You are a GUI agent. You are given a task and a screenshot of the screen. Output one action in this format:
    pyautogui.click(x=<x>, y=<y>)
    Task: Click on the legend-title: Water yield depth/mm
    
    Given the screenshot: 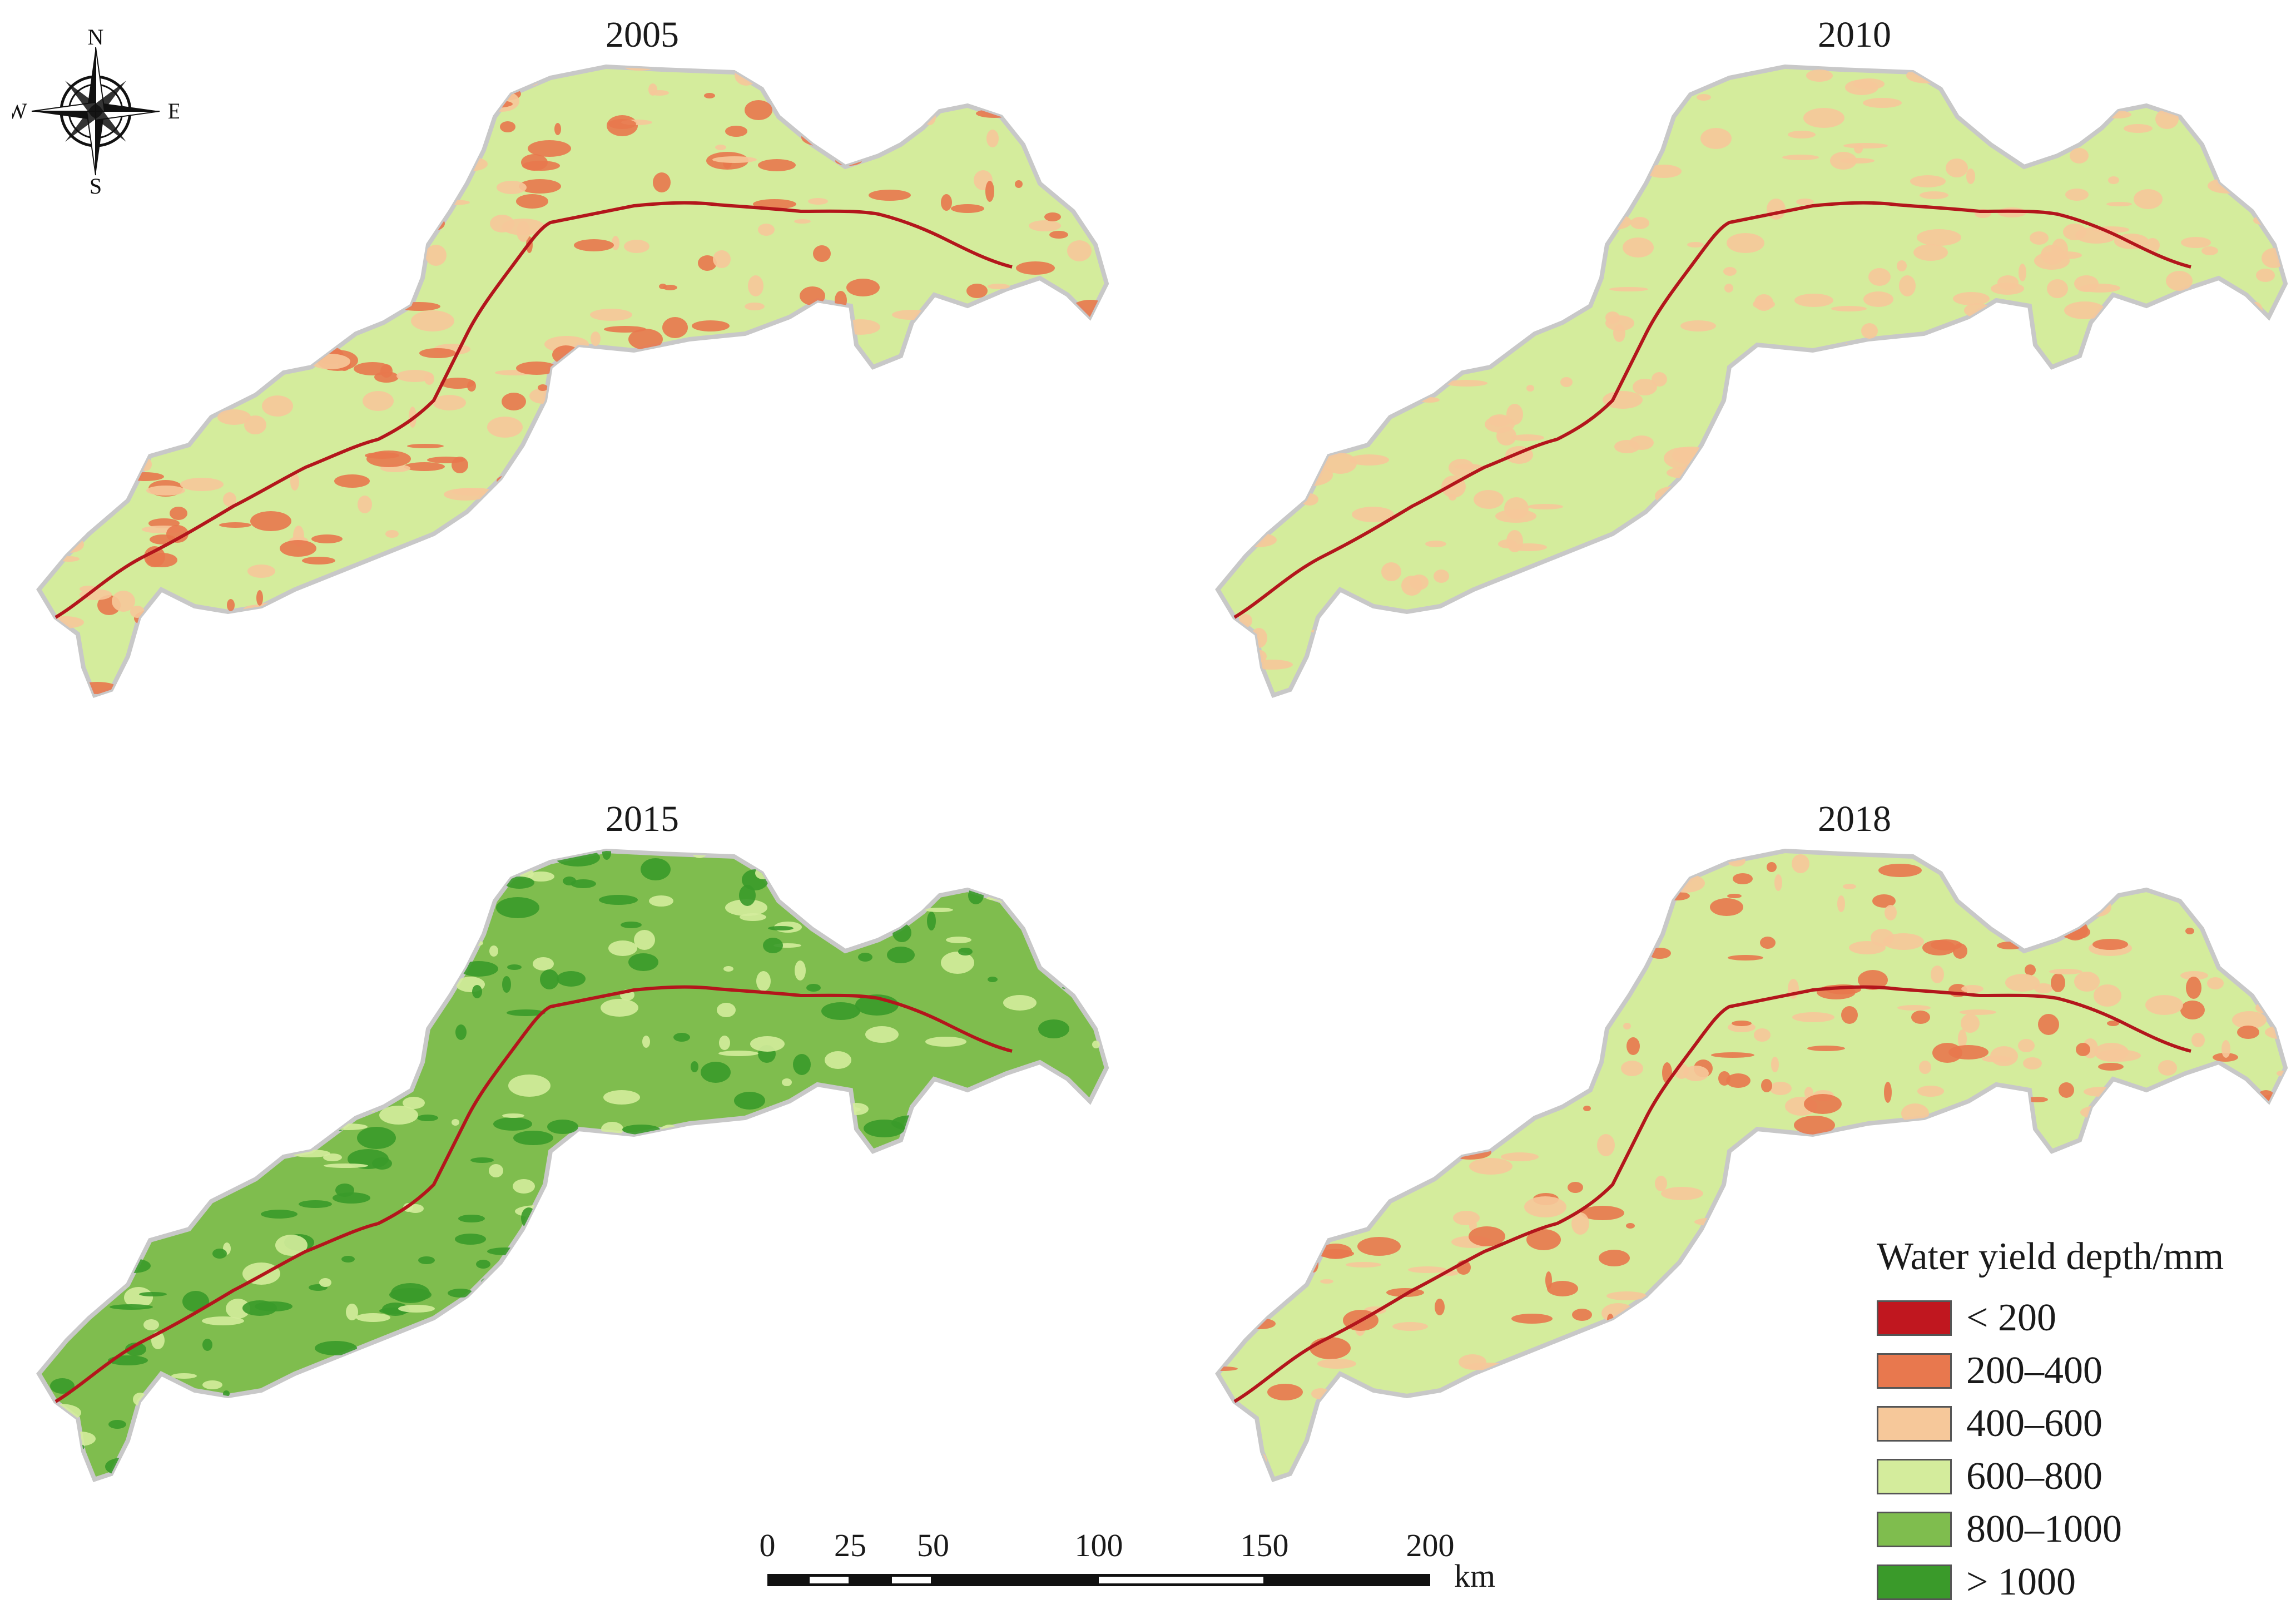 What is the action you would take?
    pyautogui.click(x=2050, y=1256)
    